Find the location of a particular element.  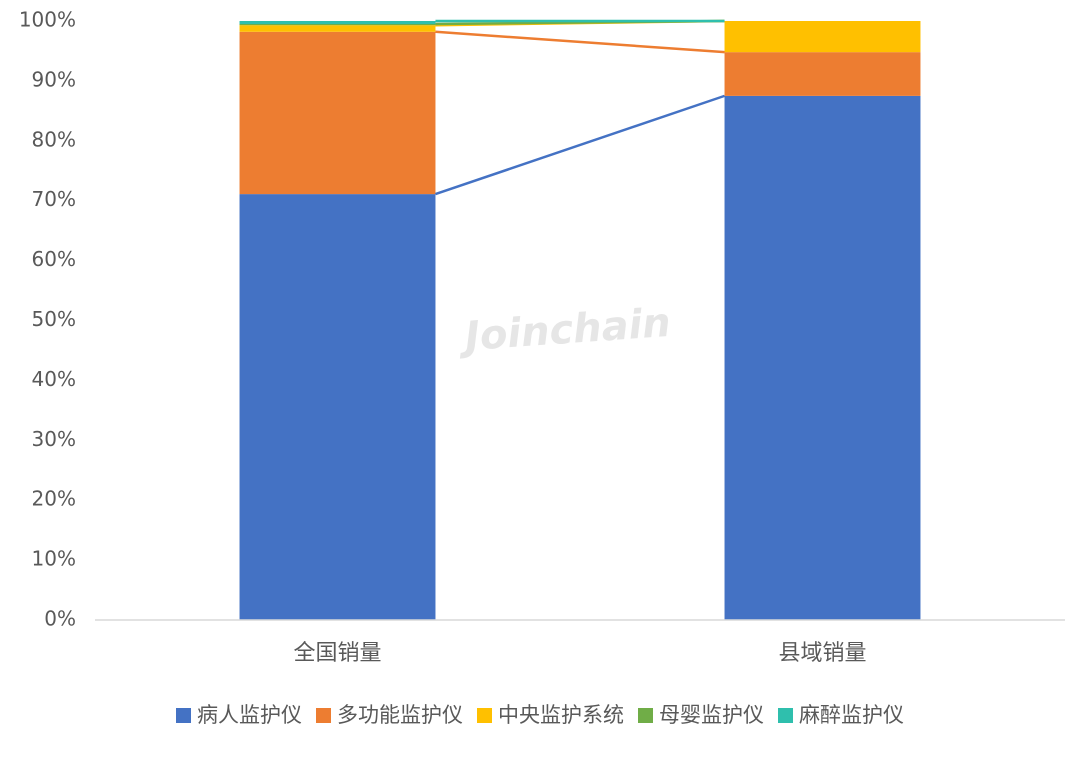

y-tick-label: 70% is located at coordinates (54, 199).